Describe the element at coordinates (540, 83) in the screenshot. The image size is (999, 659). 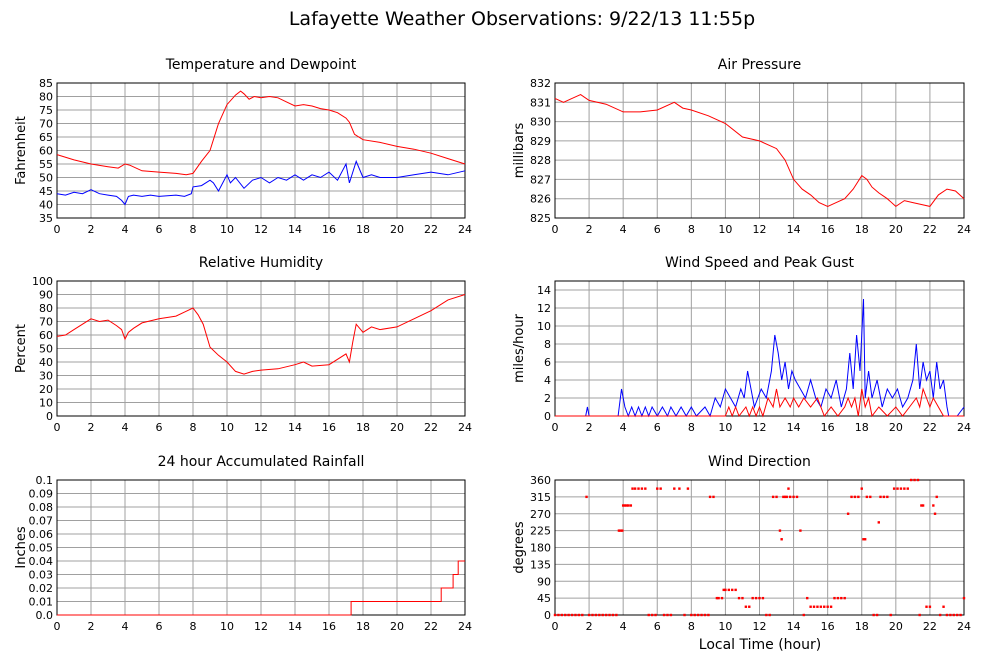
I see `y-tick-label: 832` at that location.